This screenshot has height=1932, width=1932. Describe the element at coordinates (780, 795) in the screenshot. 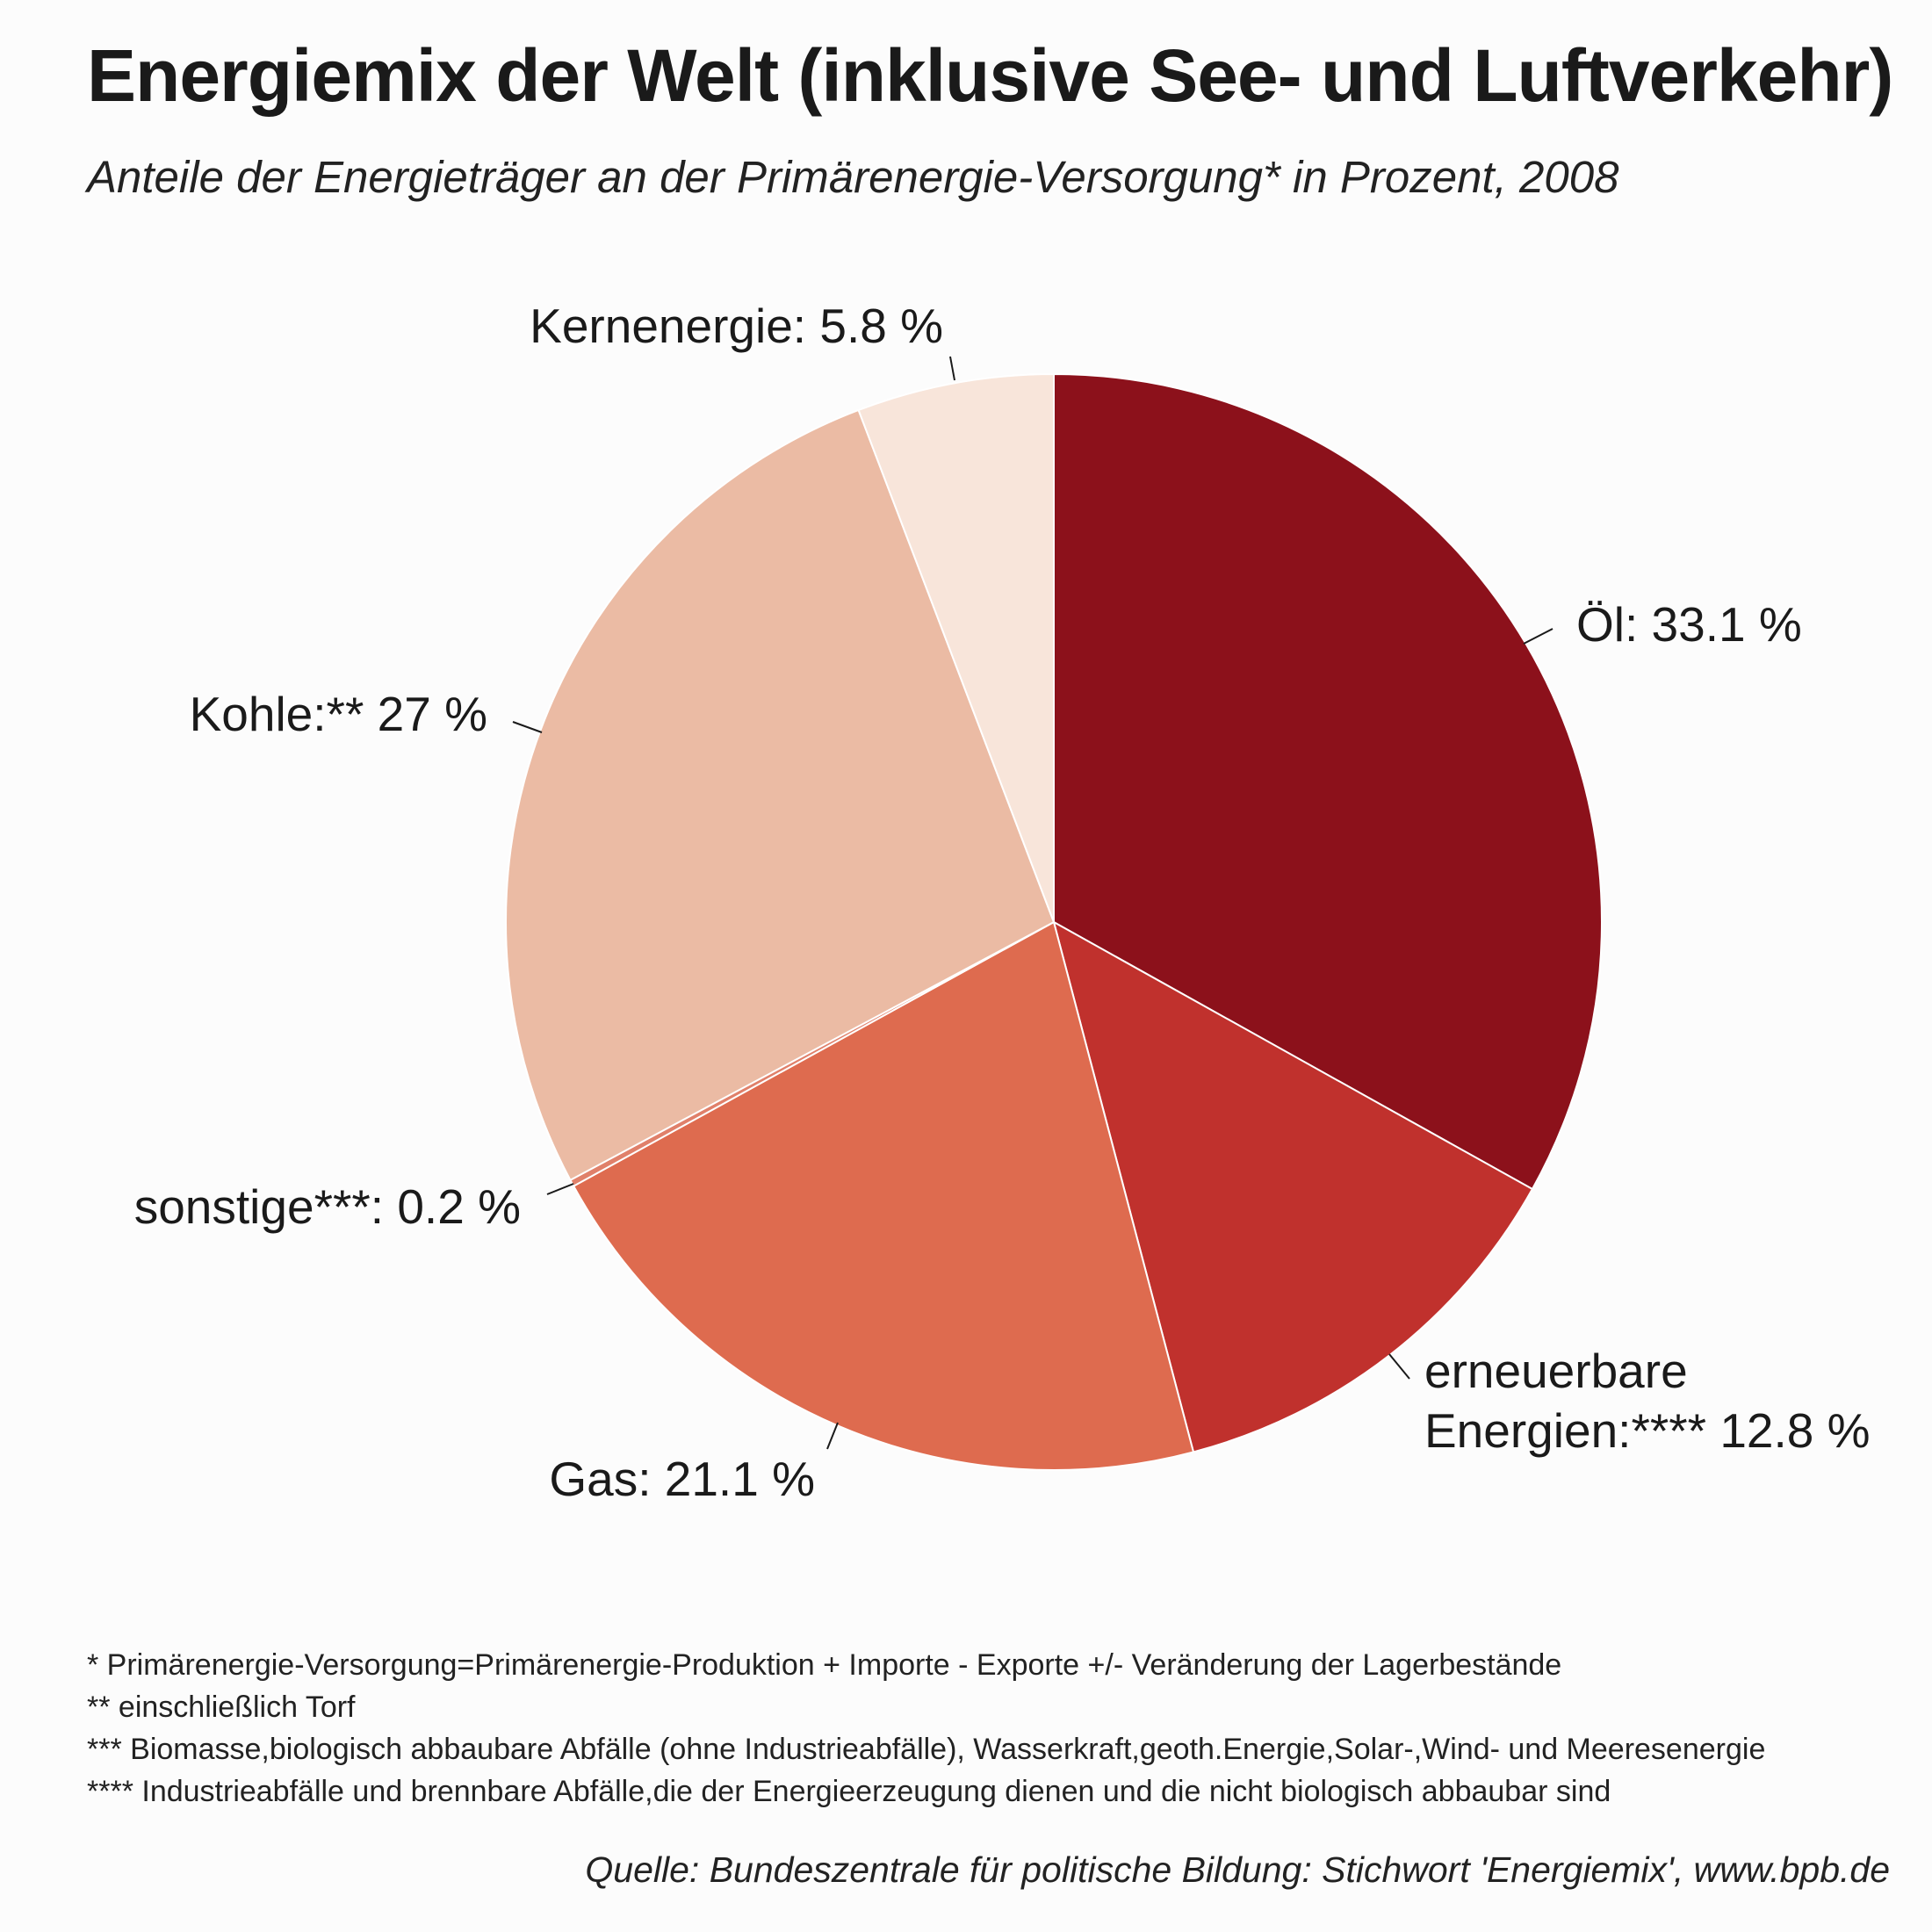

I see `pie-slice-kohle` at that location.